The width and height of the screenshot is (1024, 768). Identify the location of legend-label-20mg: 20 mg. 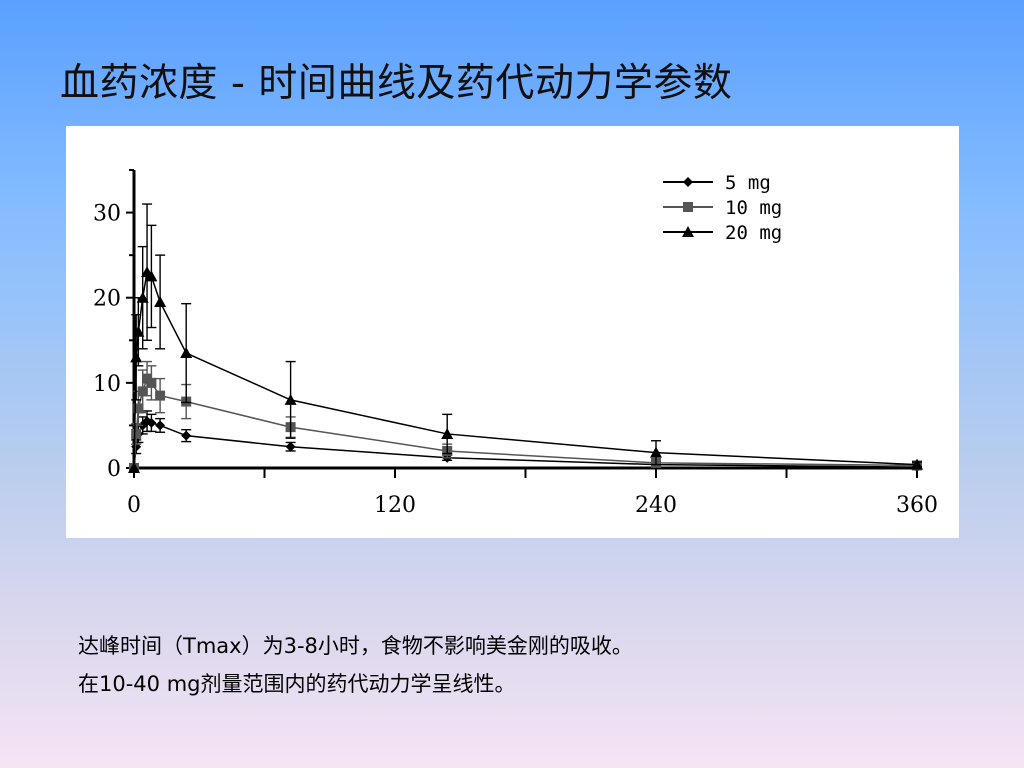
(753, 233).